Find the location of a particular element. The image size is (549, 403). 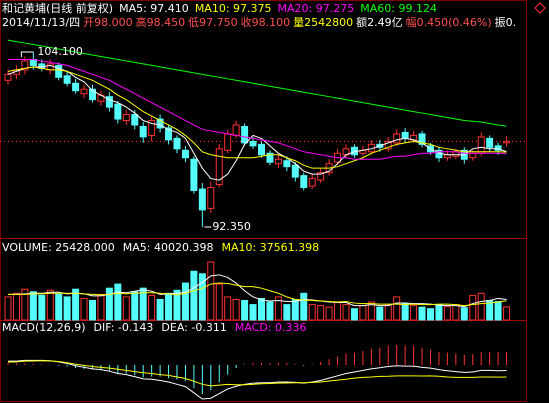

header-text: MA10: 37561.398 is located at coordinates (270, 247).